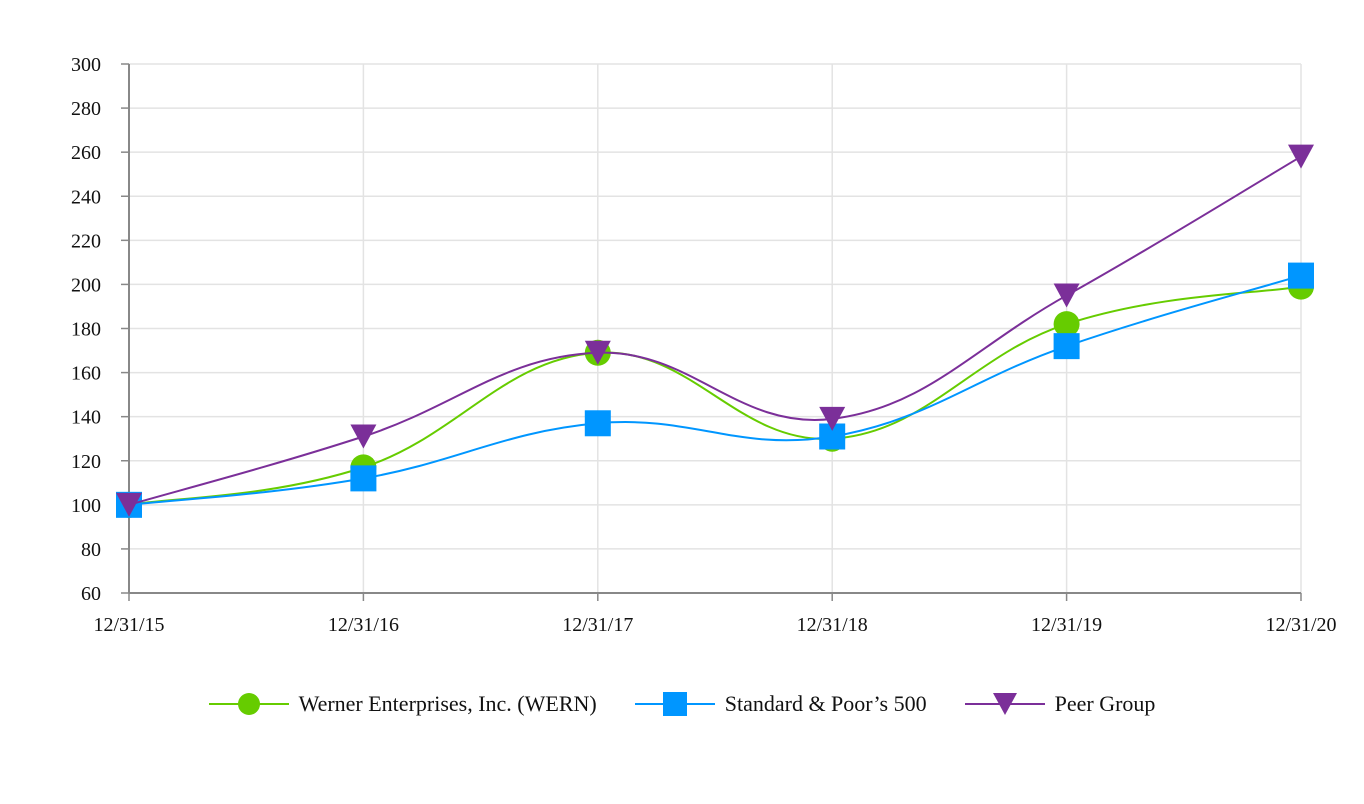 Image resolution: width=1364 pixels, height=804 pixels. What do you see at coordinates (91, 594) in the screenshot?
I see `y-tick-label: 60` at bounding box center [91, 594].